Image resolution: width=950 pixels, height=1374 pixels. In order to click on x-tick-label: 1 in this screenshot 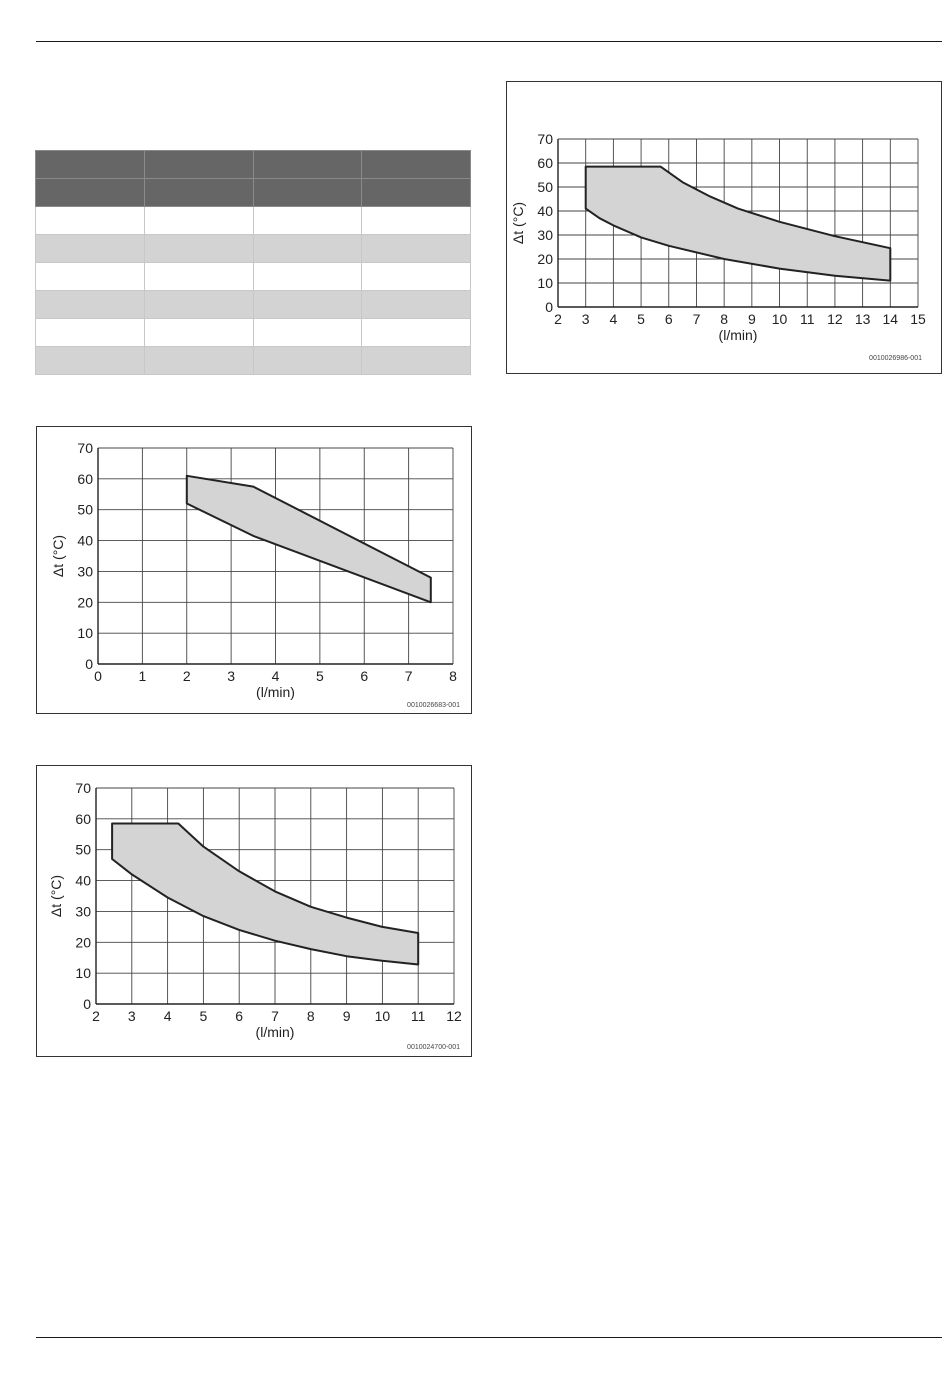, I will do `click(142, 676)`.